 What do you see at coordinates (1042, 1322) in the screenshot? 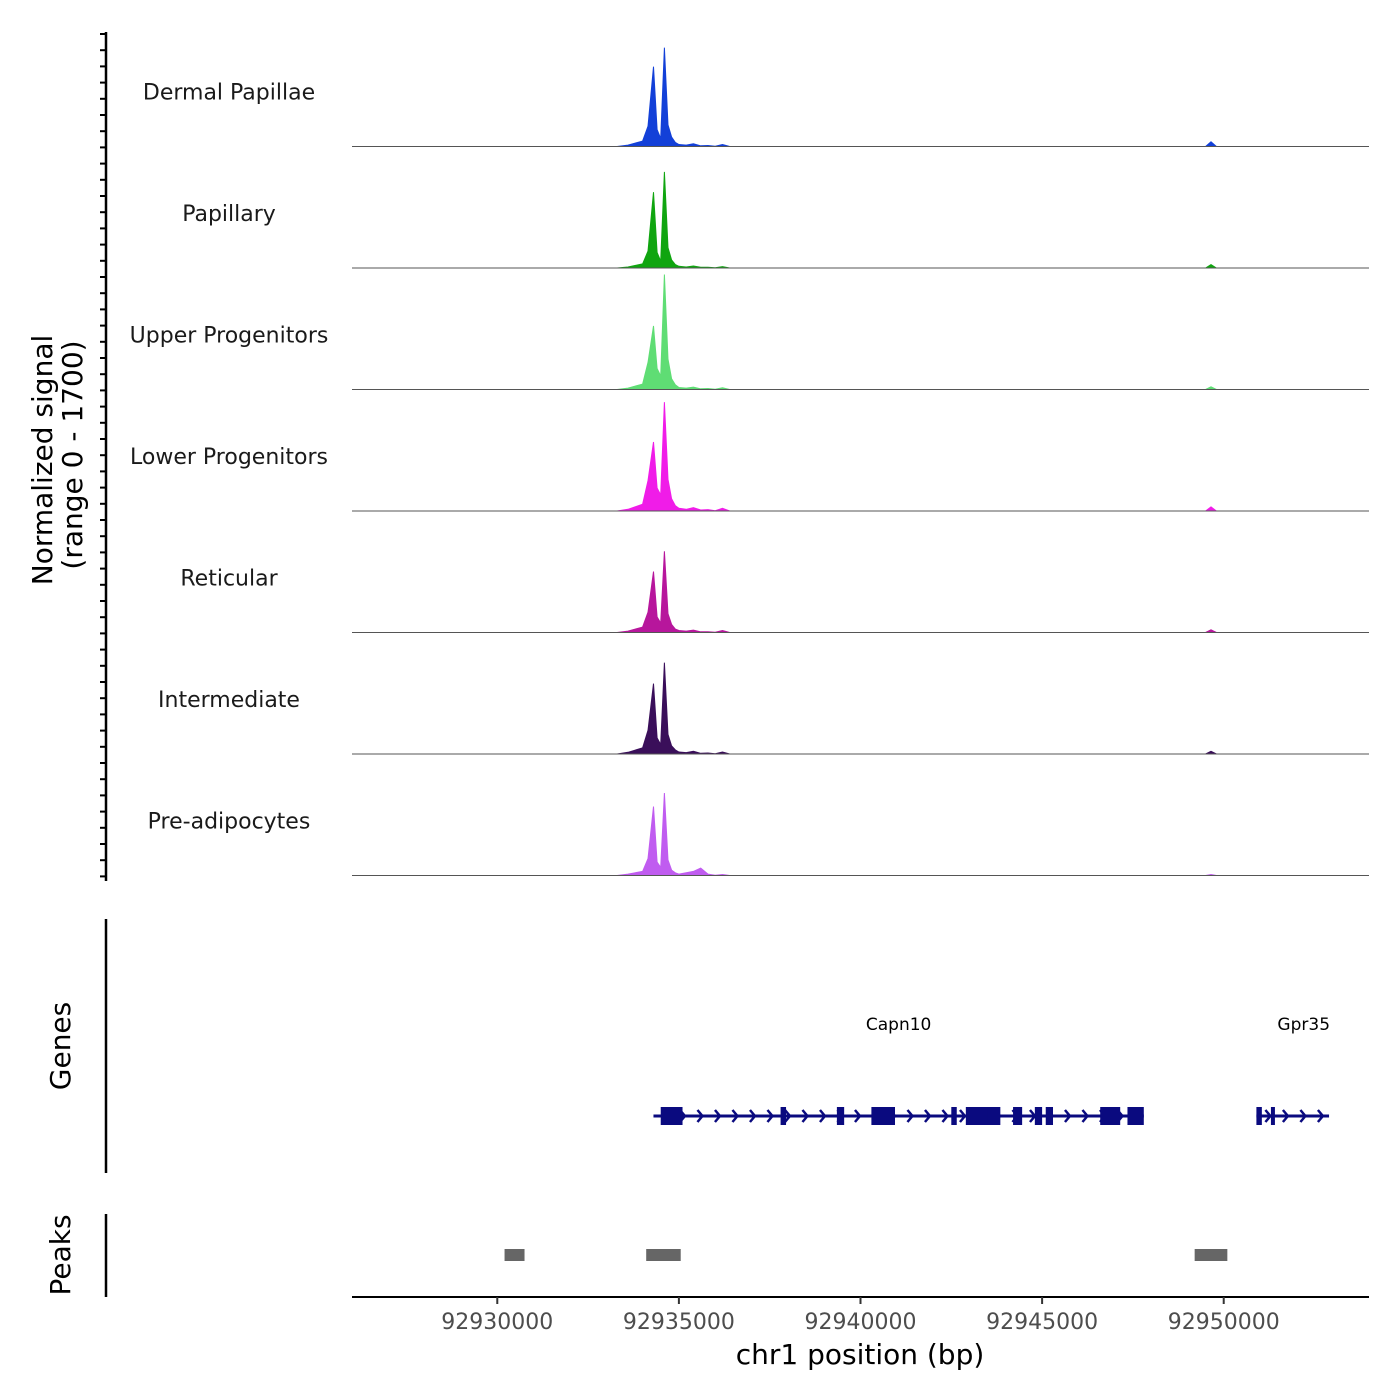
I see `x-tick-label: 92945000` at bounding box center [1042, 1322].